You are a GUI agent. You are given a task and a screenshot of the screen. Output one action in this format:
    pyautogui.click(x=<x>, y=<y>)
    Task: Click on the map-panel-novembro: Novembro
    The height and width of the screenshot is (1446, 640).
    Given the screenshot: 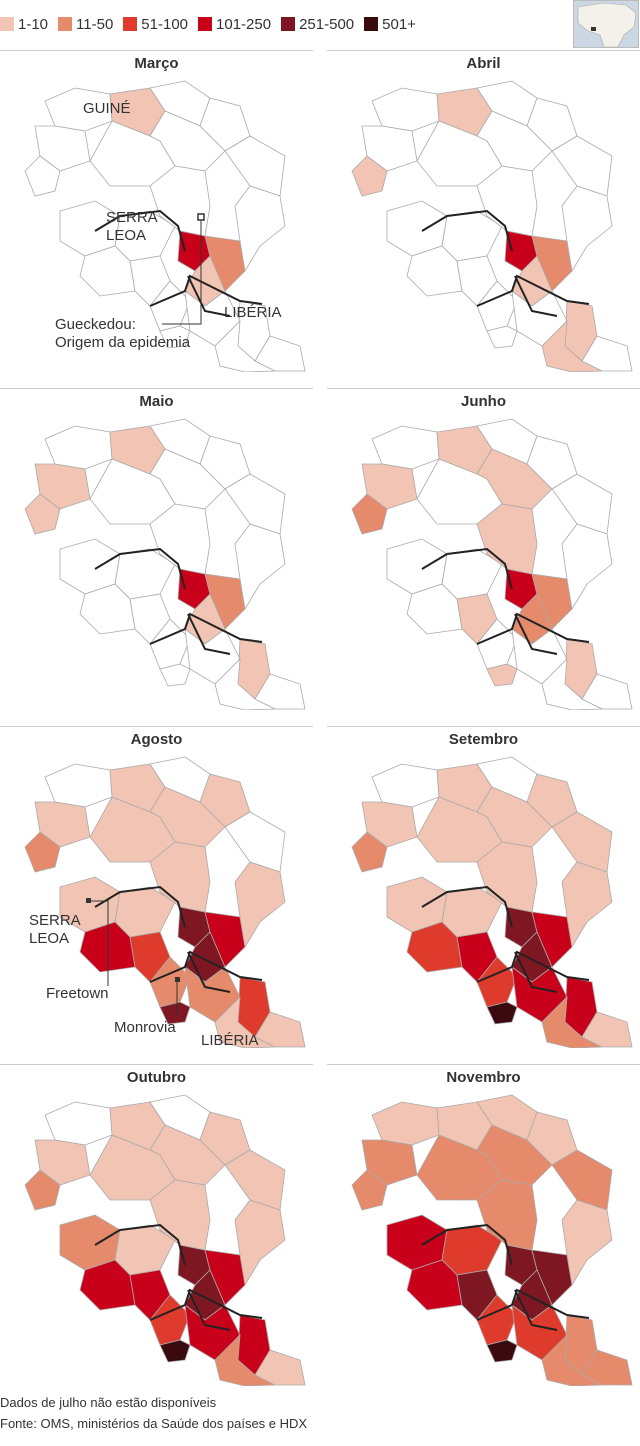 What is the action you would take?
    pyautogui.click(x=483, y=1225)
    